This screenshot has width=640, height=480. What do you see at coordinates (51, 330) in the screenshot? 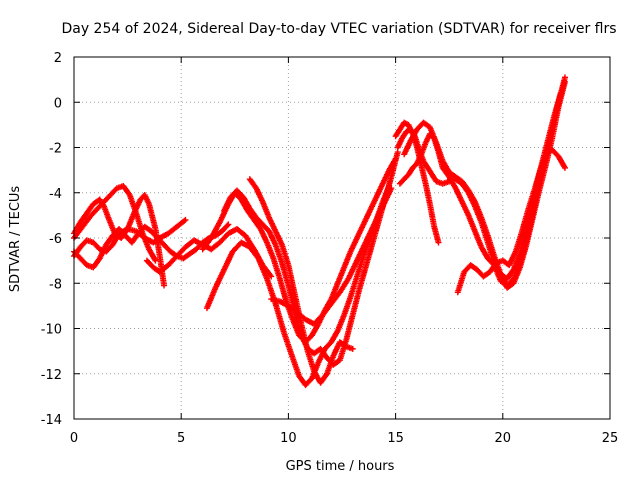
I see `y-tick-label: -10` at bounding box center [51, 330].